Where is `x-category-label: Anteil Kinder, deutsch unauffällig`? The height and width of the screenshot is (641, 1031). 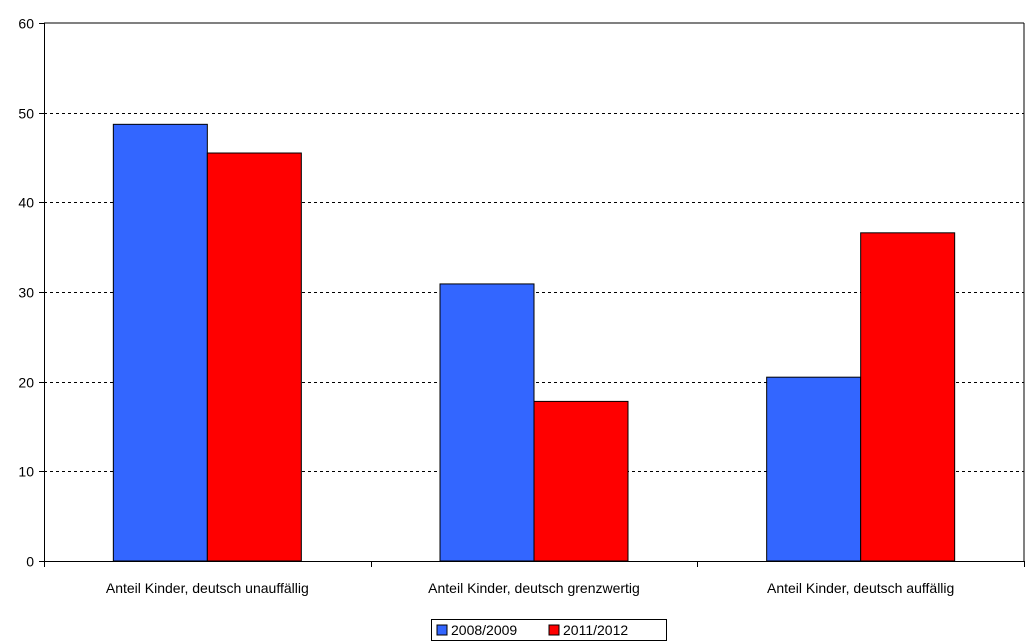
x-category-label: Anteil Kinder, deutsch unauffällig is located at coordinates (207, 588).